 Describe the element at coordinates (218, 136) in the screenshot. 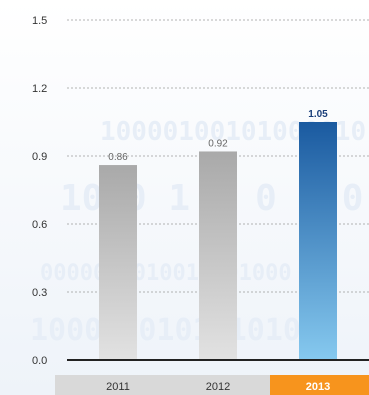

I see `value-labels: 0.86 0.92 1.05` at that location.